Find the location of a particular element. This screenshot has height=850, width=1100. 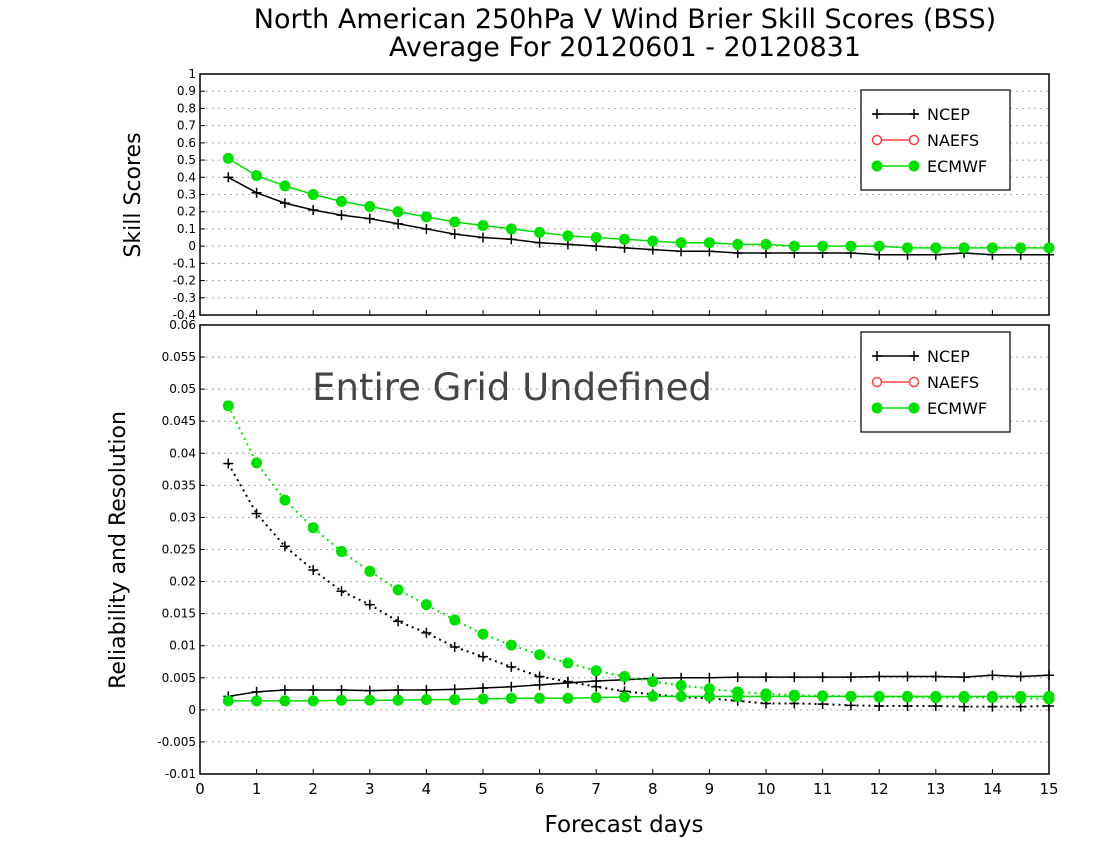

y-tick-label: 0.02 is located at coordinates (182, 582).